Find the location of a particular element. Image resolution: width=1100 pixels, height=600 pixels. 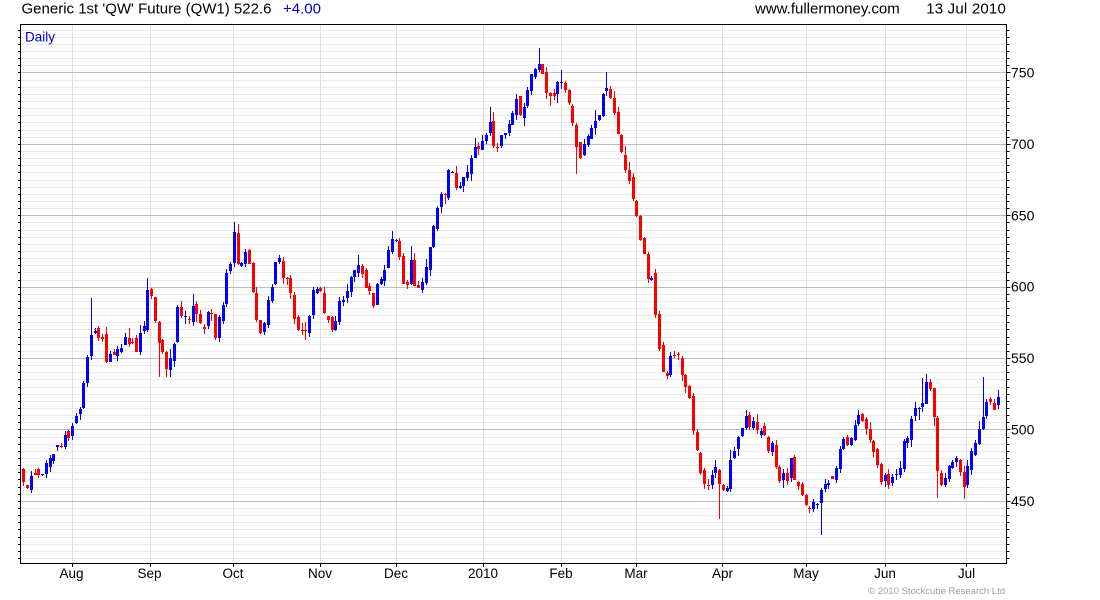

svg-text: © 2010 Stockcube Research Ltd is located at coordinates (936, 591).